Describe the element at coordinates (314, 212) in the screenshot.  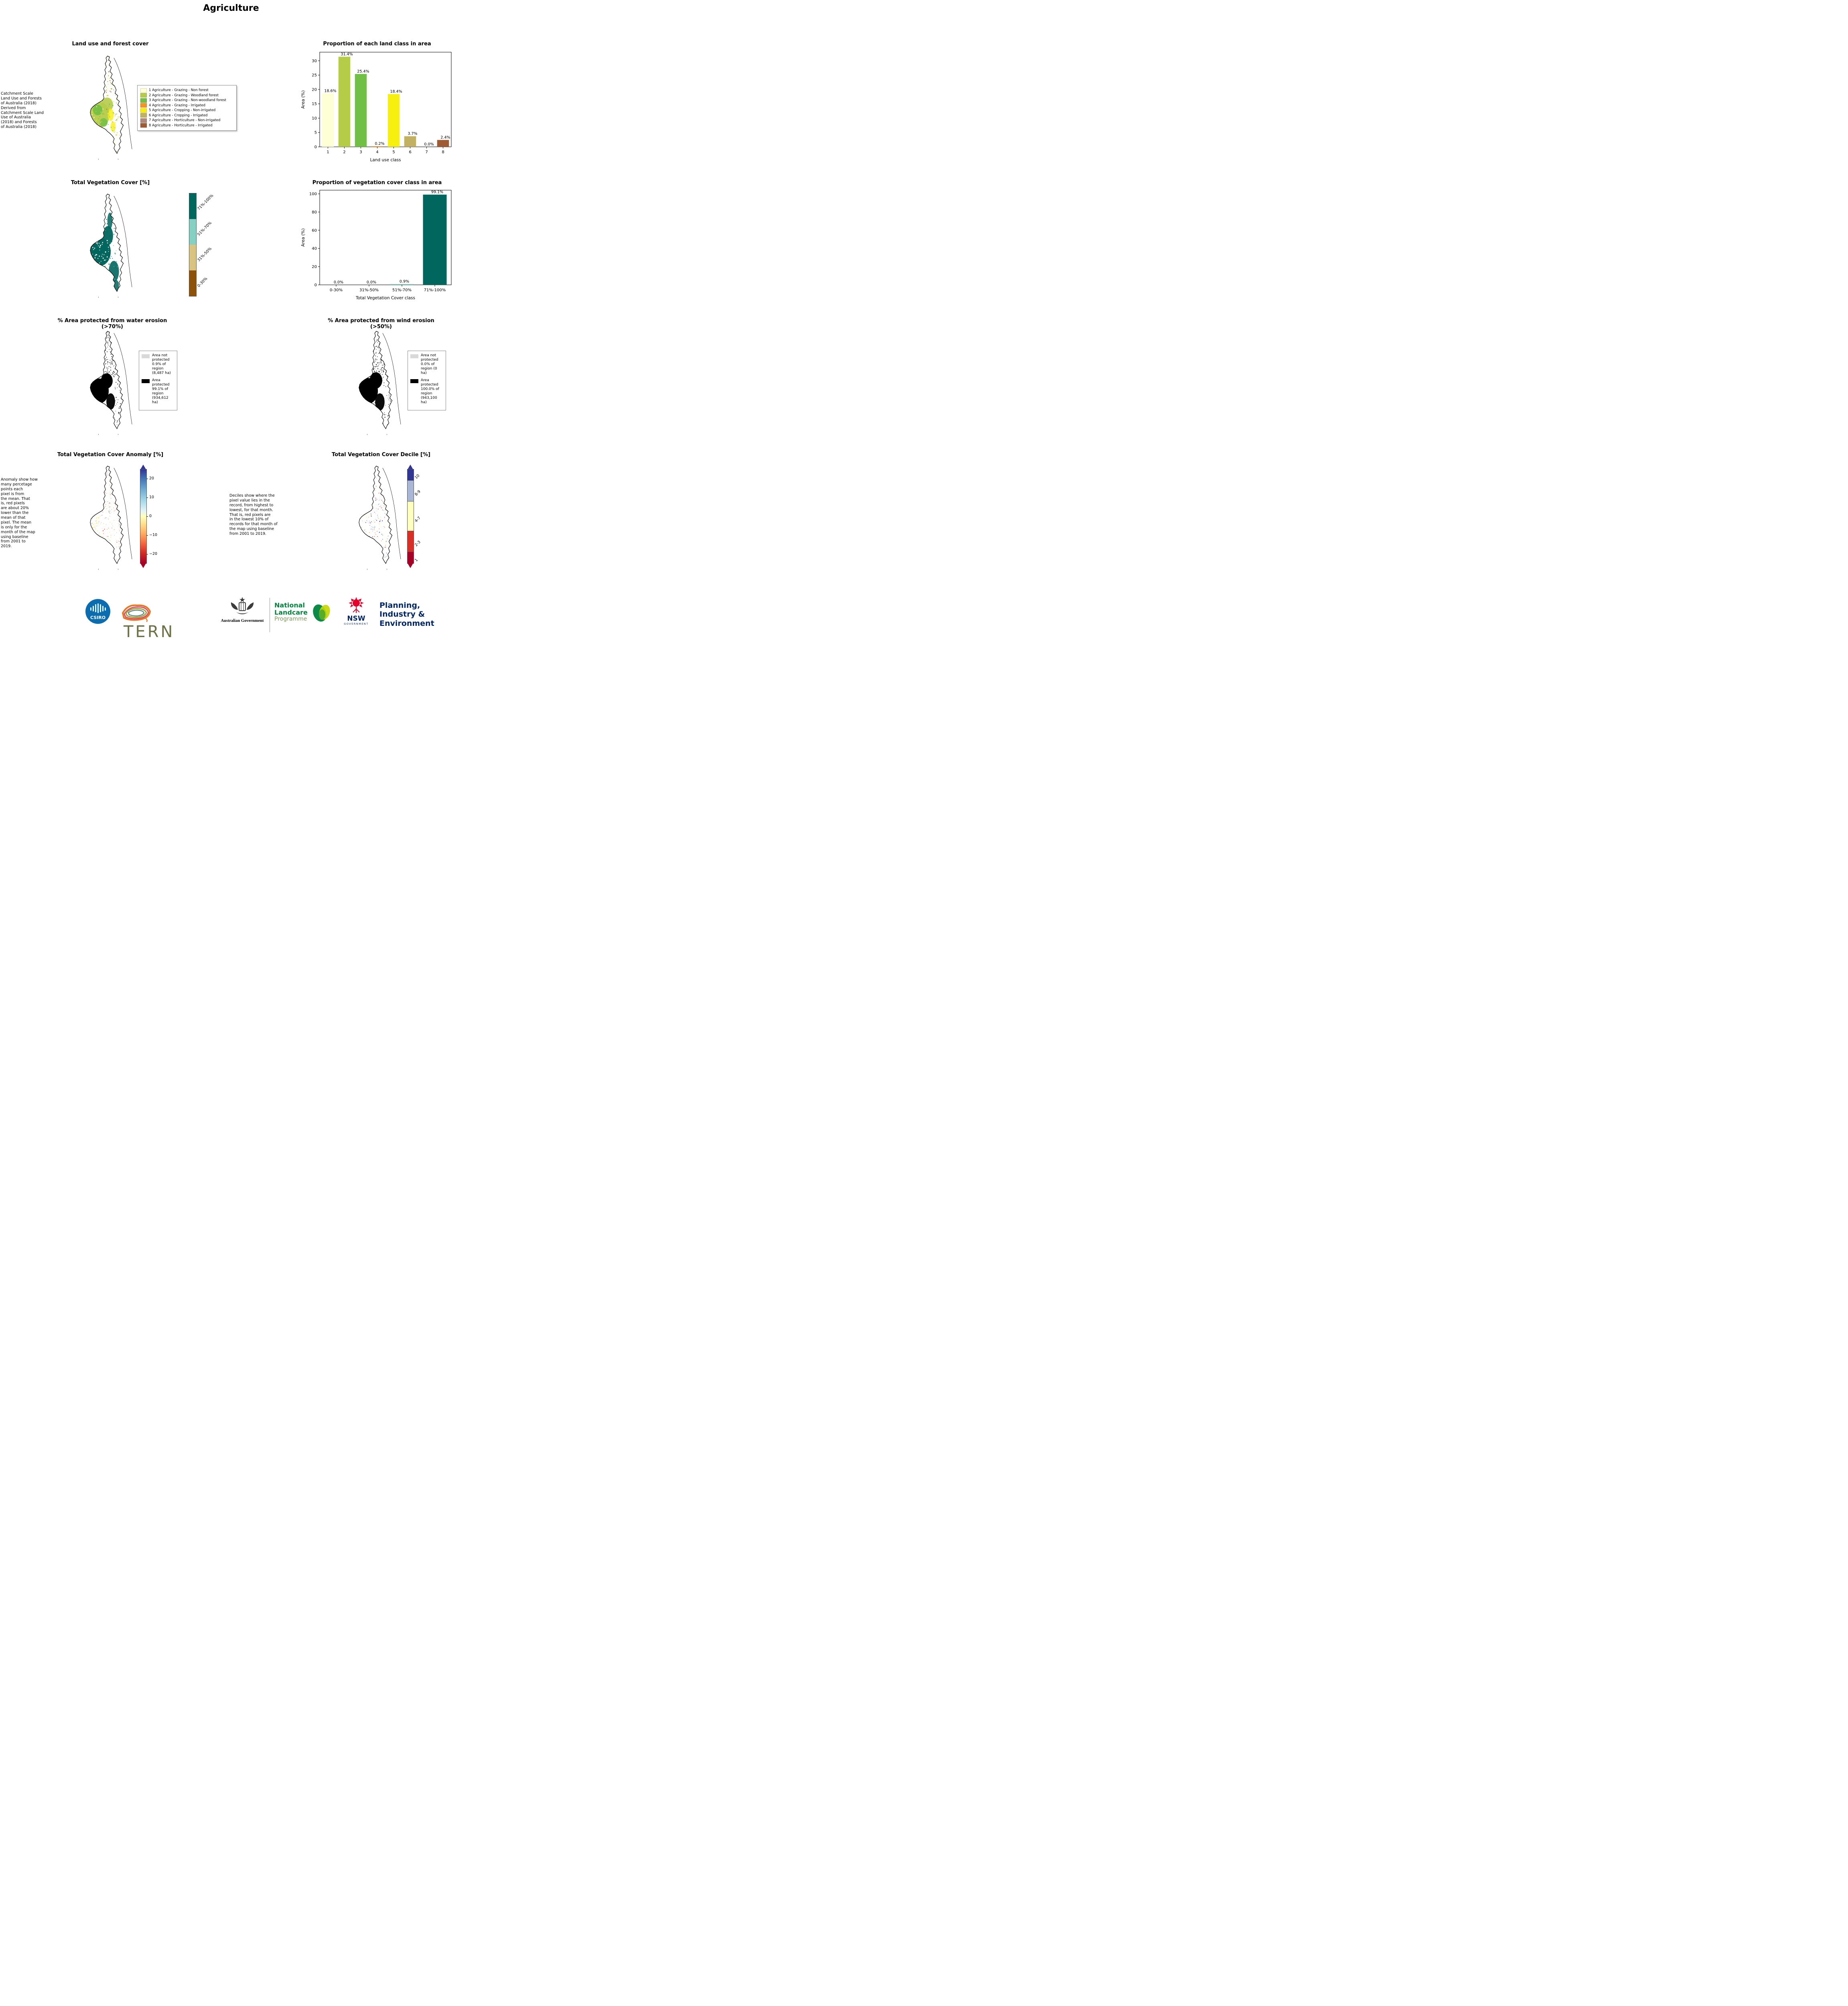
I see `svg-text: 80` at that location.